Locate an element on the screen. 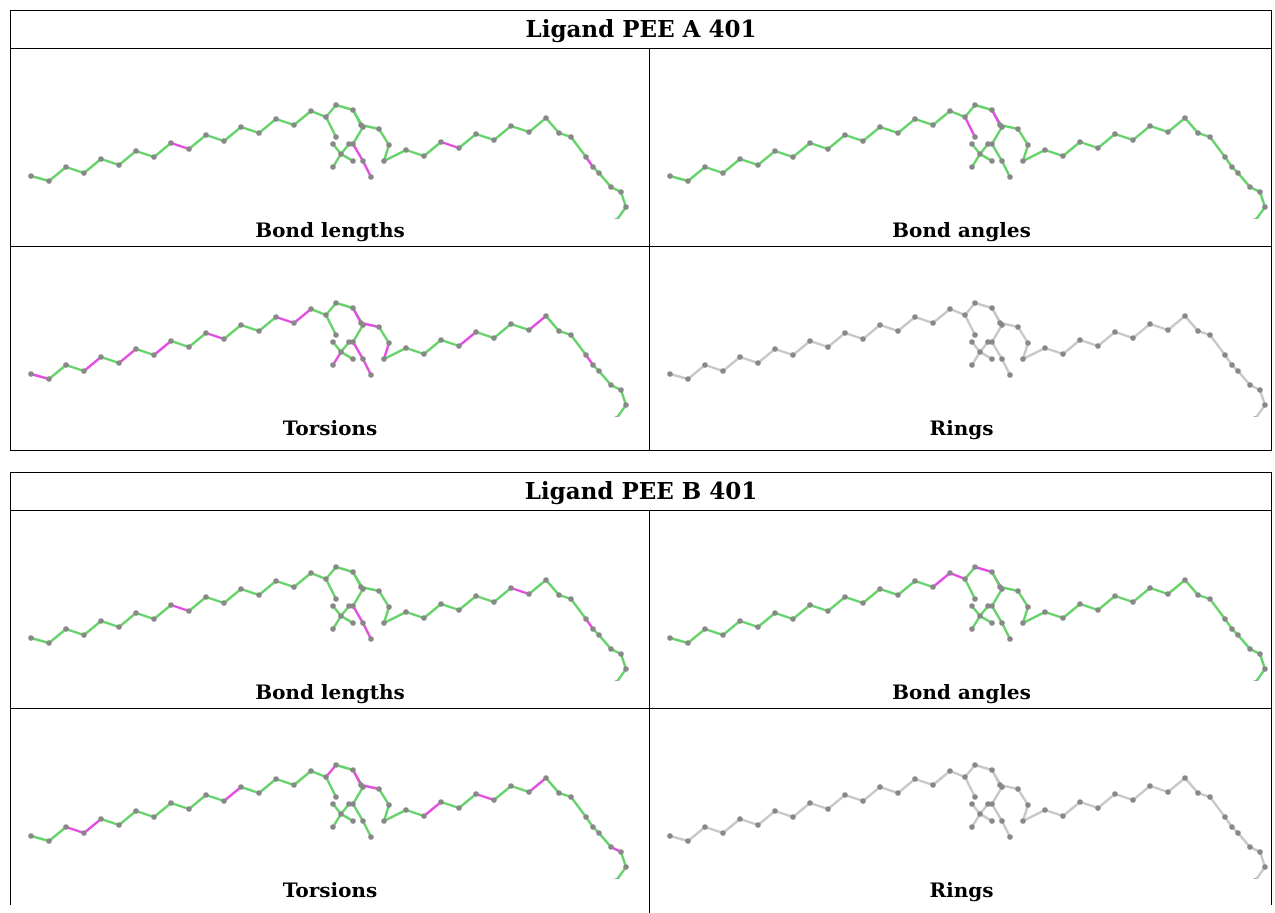  panel-rings: Rings is located at coordinates (961, 807).